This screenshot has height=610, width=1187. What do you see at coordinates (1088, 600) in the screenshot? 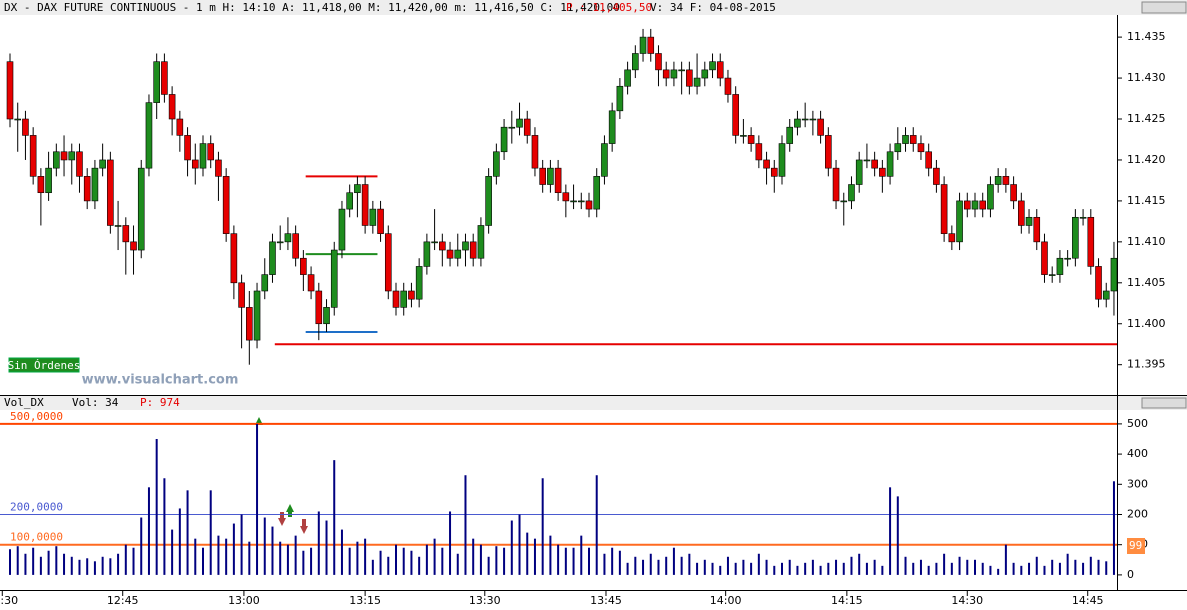
I see `x-tick-label: 14:45` at bounding box center [1088, 600].